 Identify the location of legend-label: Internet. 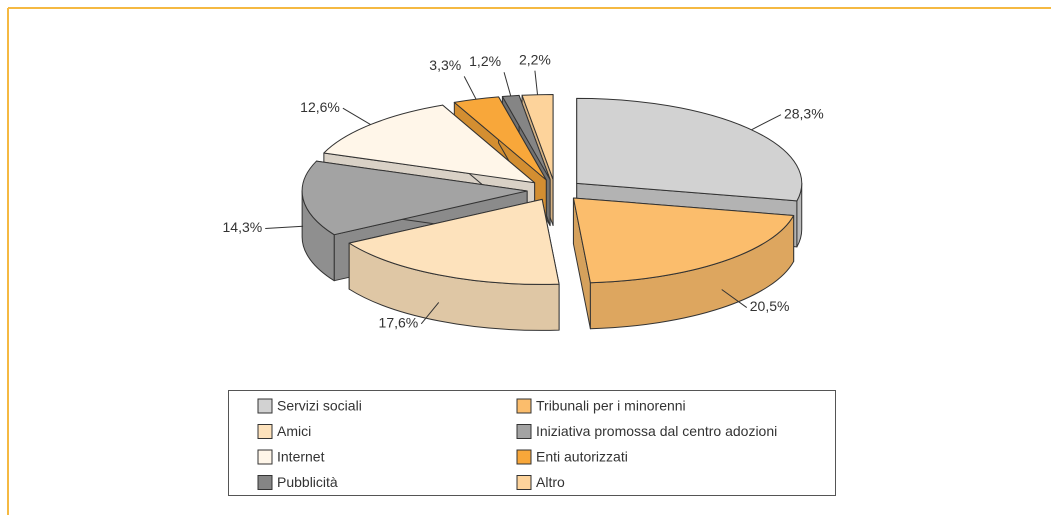
(301, 457).